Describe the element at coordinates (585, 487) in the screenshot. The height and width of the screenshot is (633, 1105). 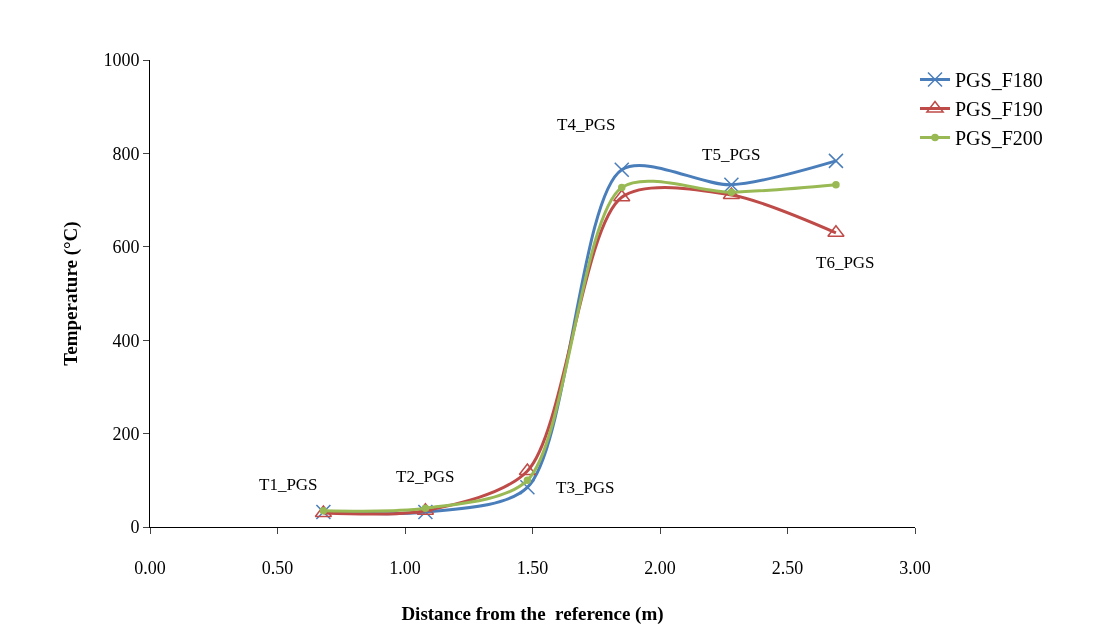
I see `annotation: T3_PGS` at that location.